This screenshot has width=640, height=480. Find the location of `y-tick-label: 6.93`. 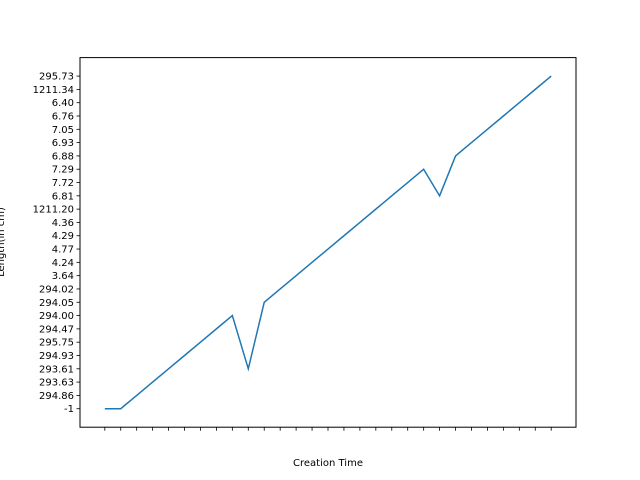

y-tick-label: 6.93 is located at coordinates (63, 143).